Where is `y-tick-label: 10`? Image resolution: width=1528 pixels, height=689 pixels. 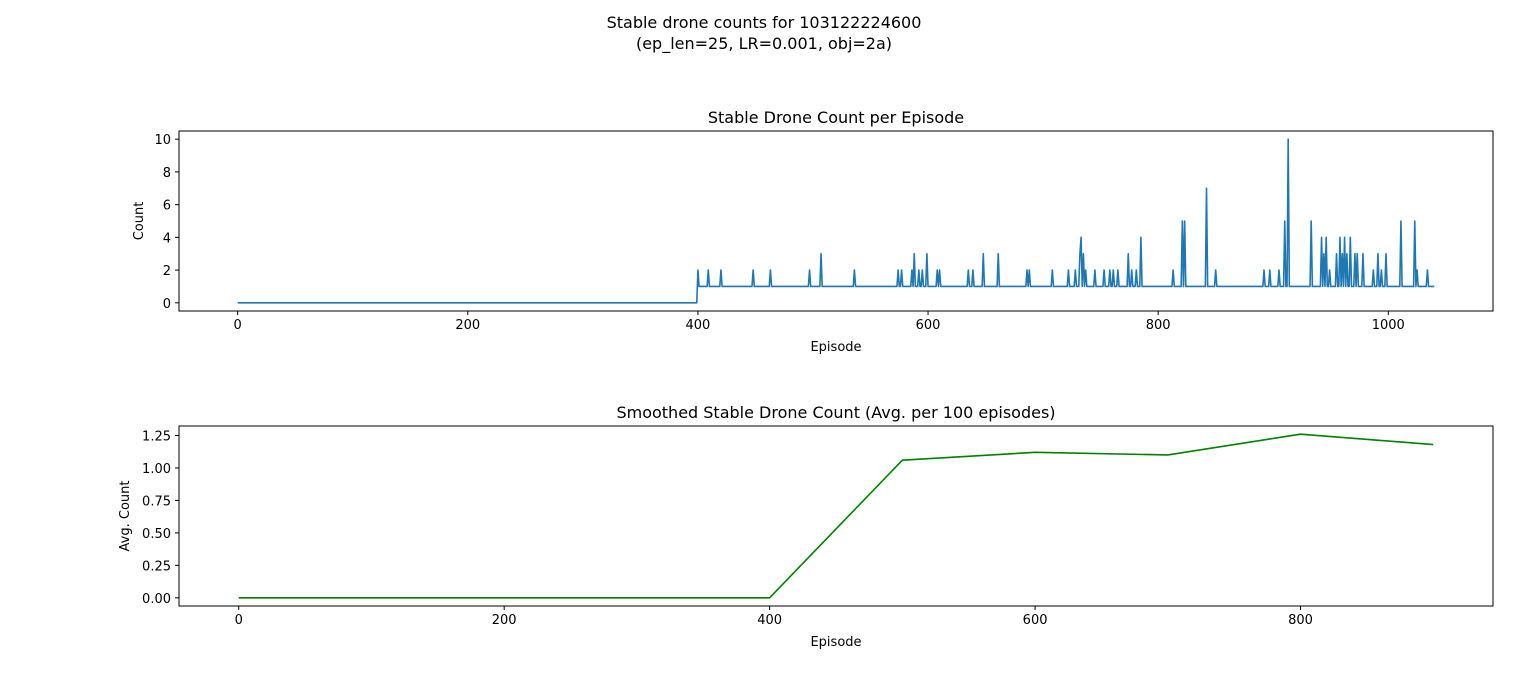 y-tick-label: 10 is located at coordinates (162, 140).